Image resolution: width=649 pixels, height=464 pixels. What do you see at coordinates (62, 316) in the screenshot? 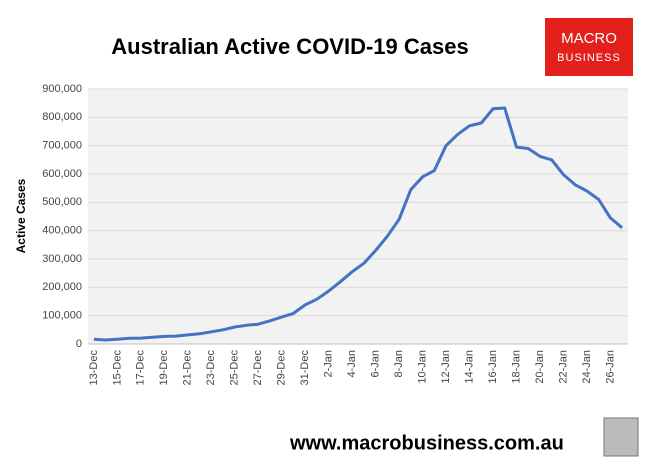
I see `y-tick-label: 100,000` at bounding box center [62, 316].